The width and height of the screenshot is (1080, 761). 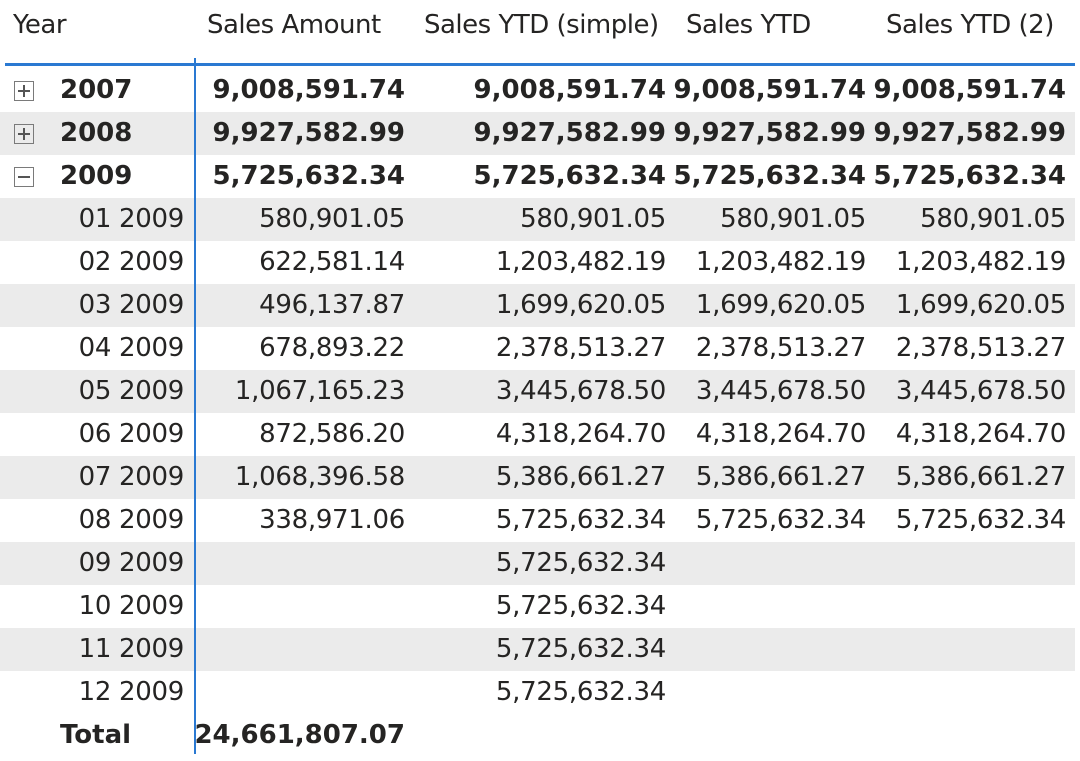 I want to click on sales-amount-cell: 5,725,632.34, so click(x=308, y=176).